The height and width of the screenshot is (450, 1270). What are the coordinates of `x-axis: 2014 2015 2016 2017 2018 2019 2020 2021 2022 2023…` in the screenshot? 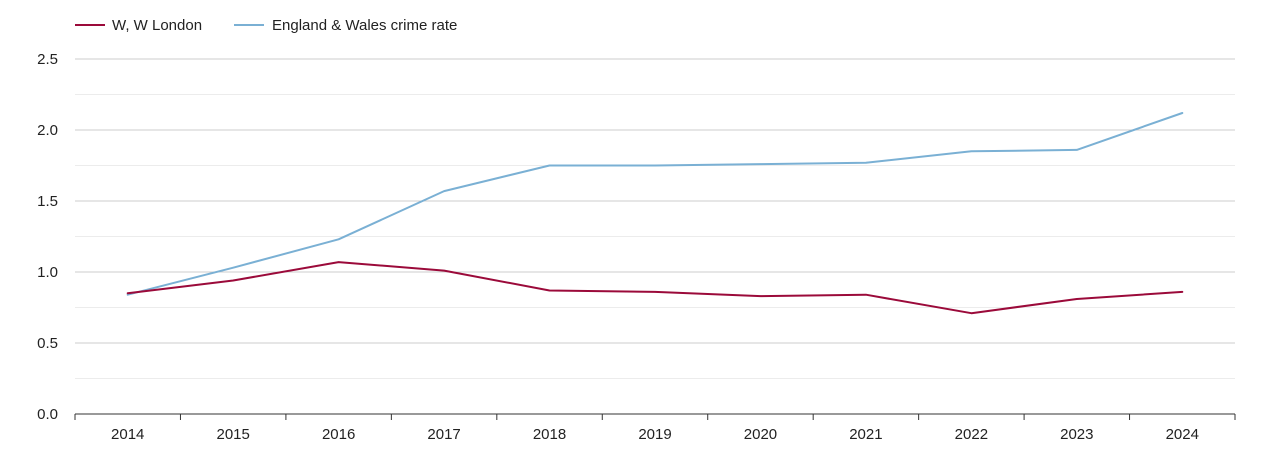 It's located at (655, 428).